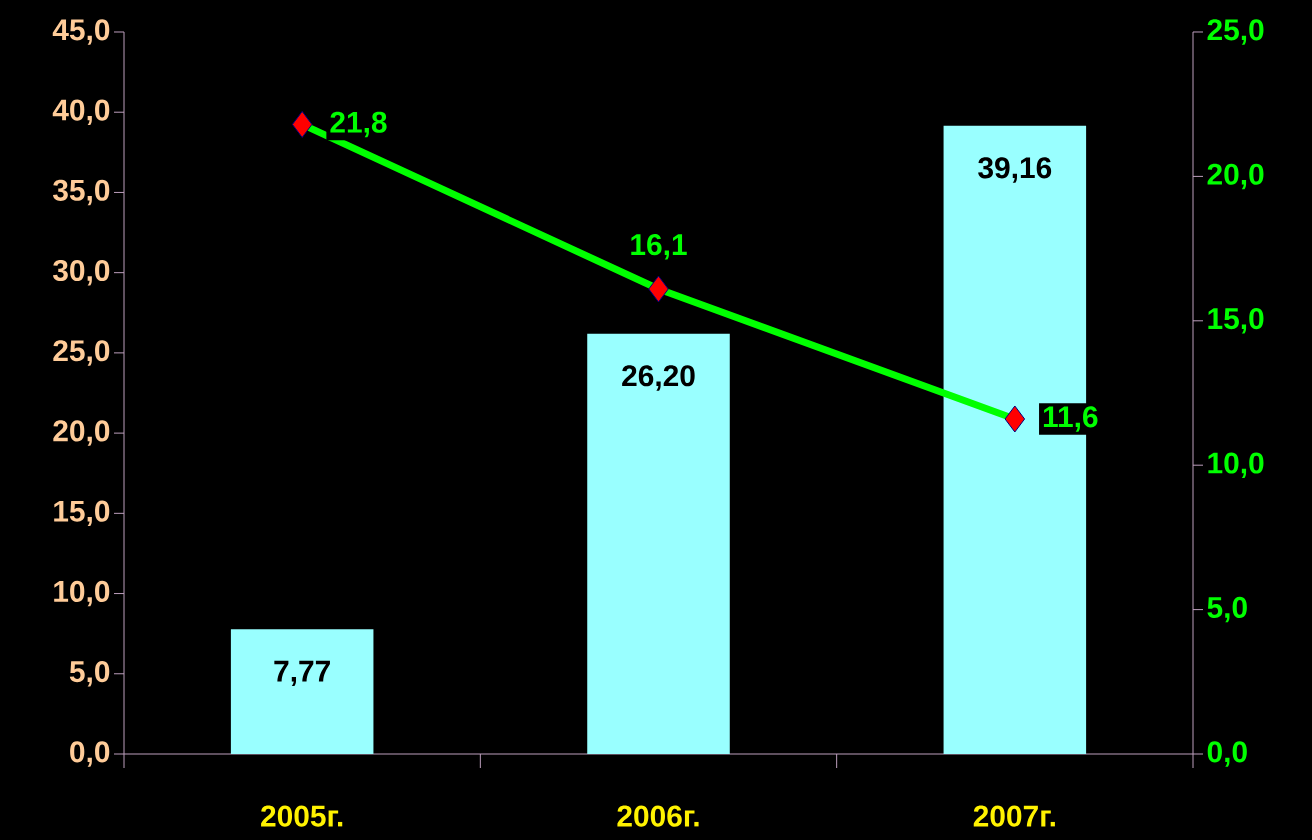 Image resolution: width=1312 pixels, height=840 pixels. What do you see at coordinates (81, 353) in the screenshot?
I see `y-tick-label: 25,0` at bounding box center [81, 353].